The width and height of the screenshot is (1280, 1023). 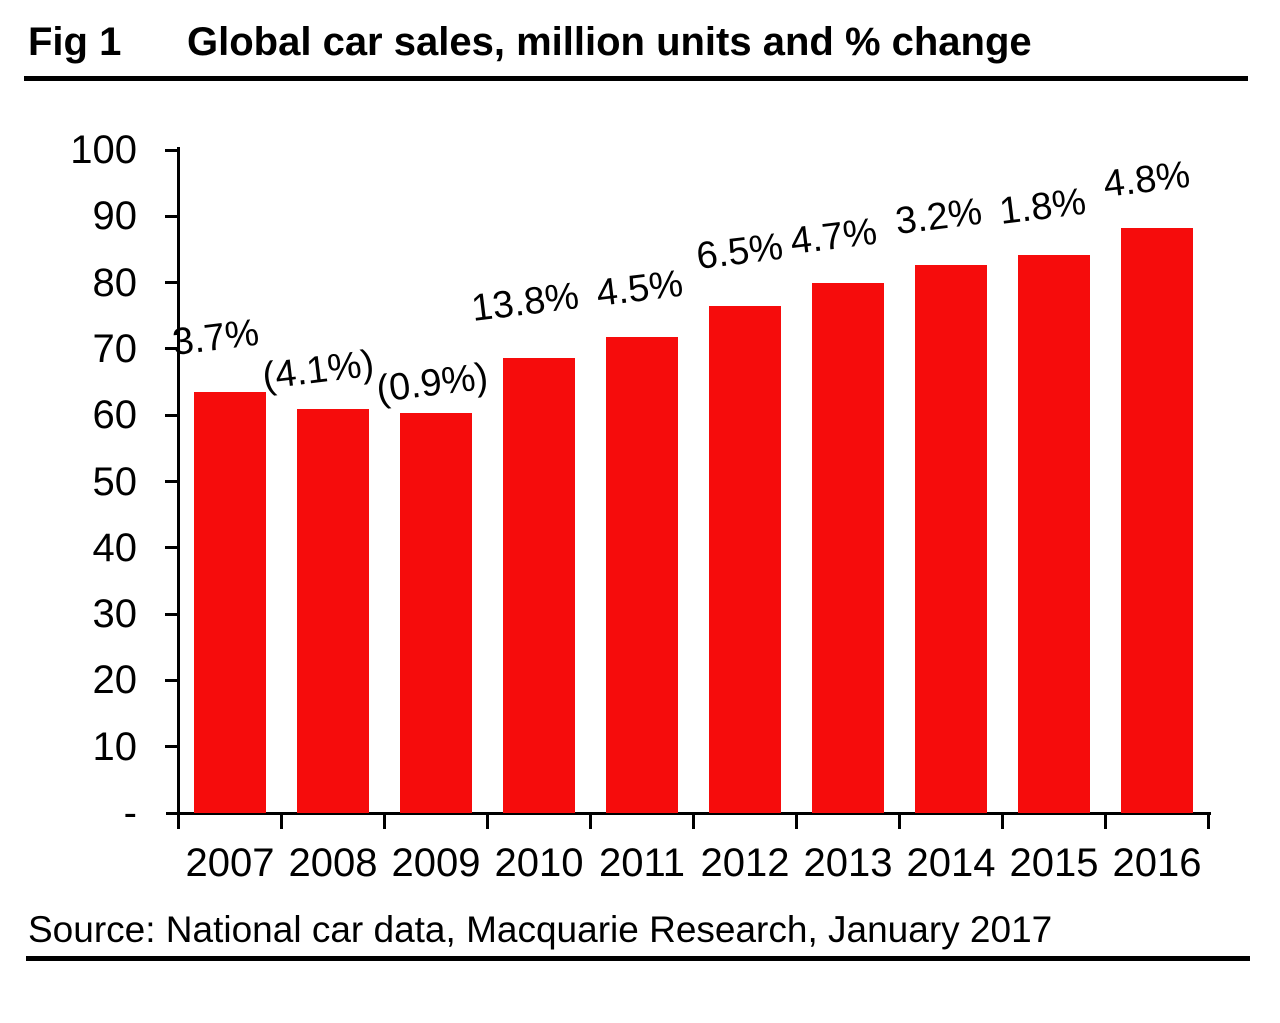 I want to click on bar-2008, so click(x=333, y=611).